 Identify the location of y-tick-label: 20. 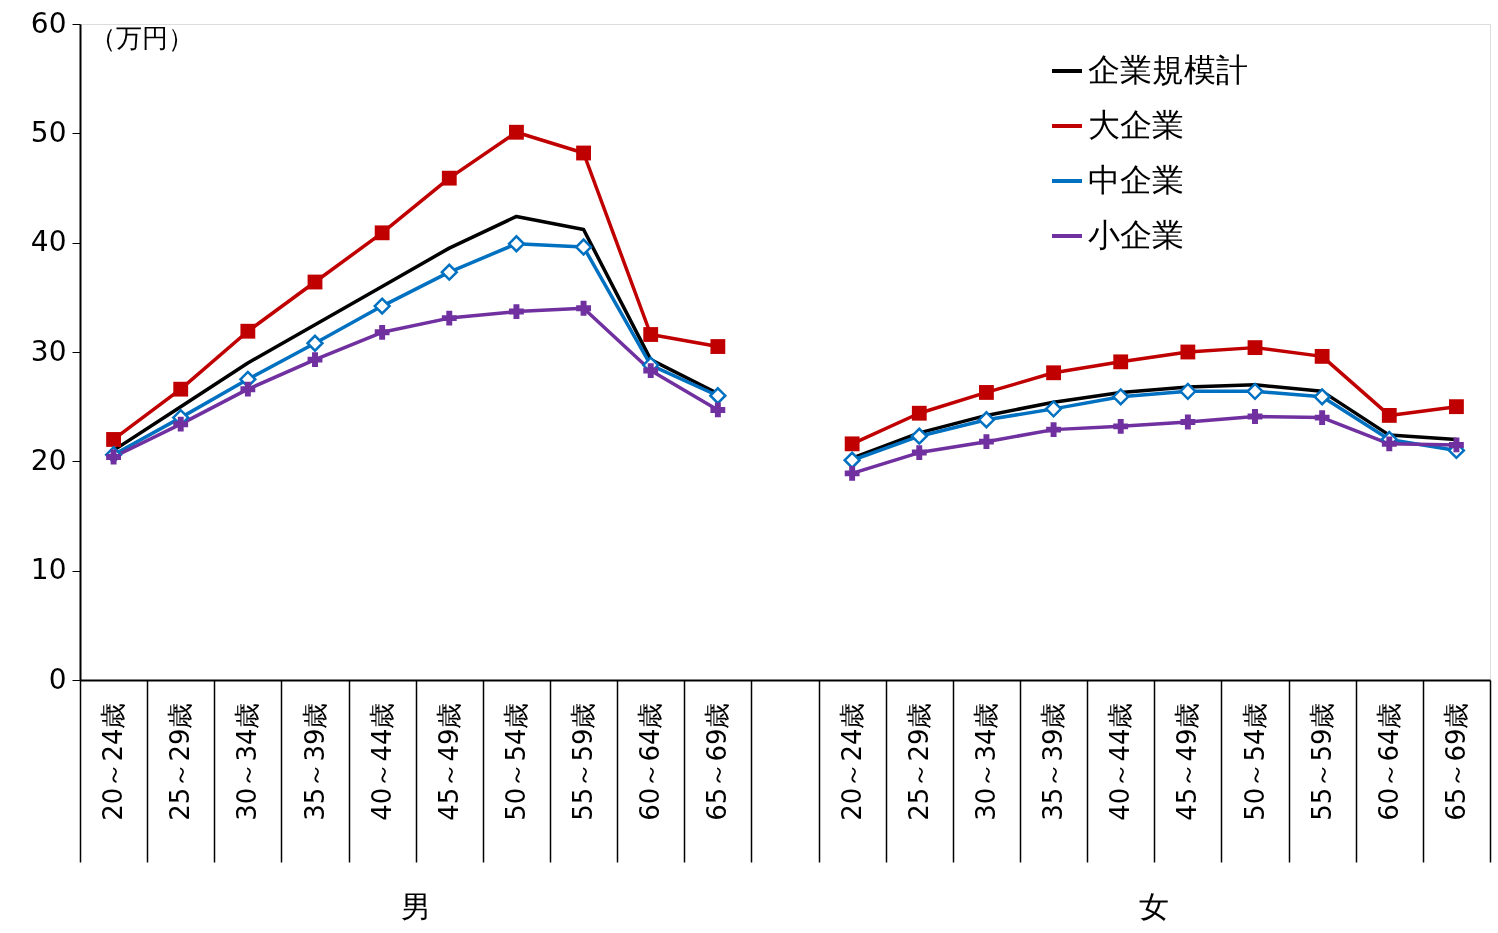
(48, 460).